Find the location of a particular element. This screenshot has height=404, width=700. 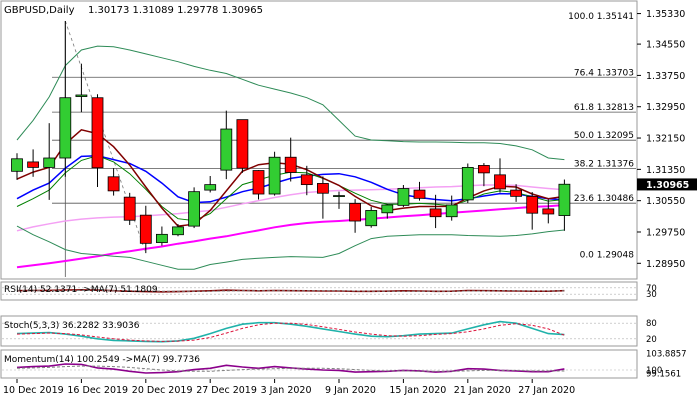

indicator-tick-label: 70 is located at coordinates (651, 289).